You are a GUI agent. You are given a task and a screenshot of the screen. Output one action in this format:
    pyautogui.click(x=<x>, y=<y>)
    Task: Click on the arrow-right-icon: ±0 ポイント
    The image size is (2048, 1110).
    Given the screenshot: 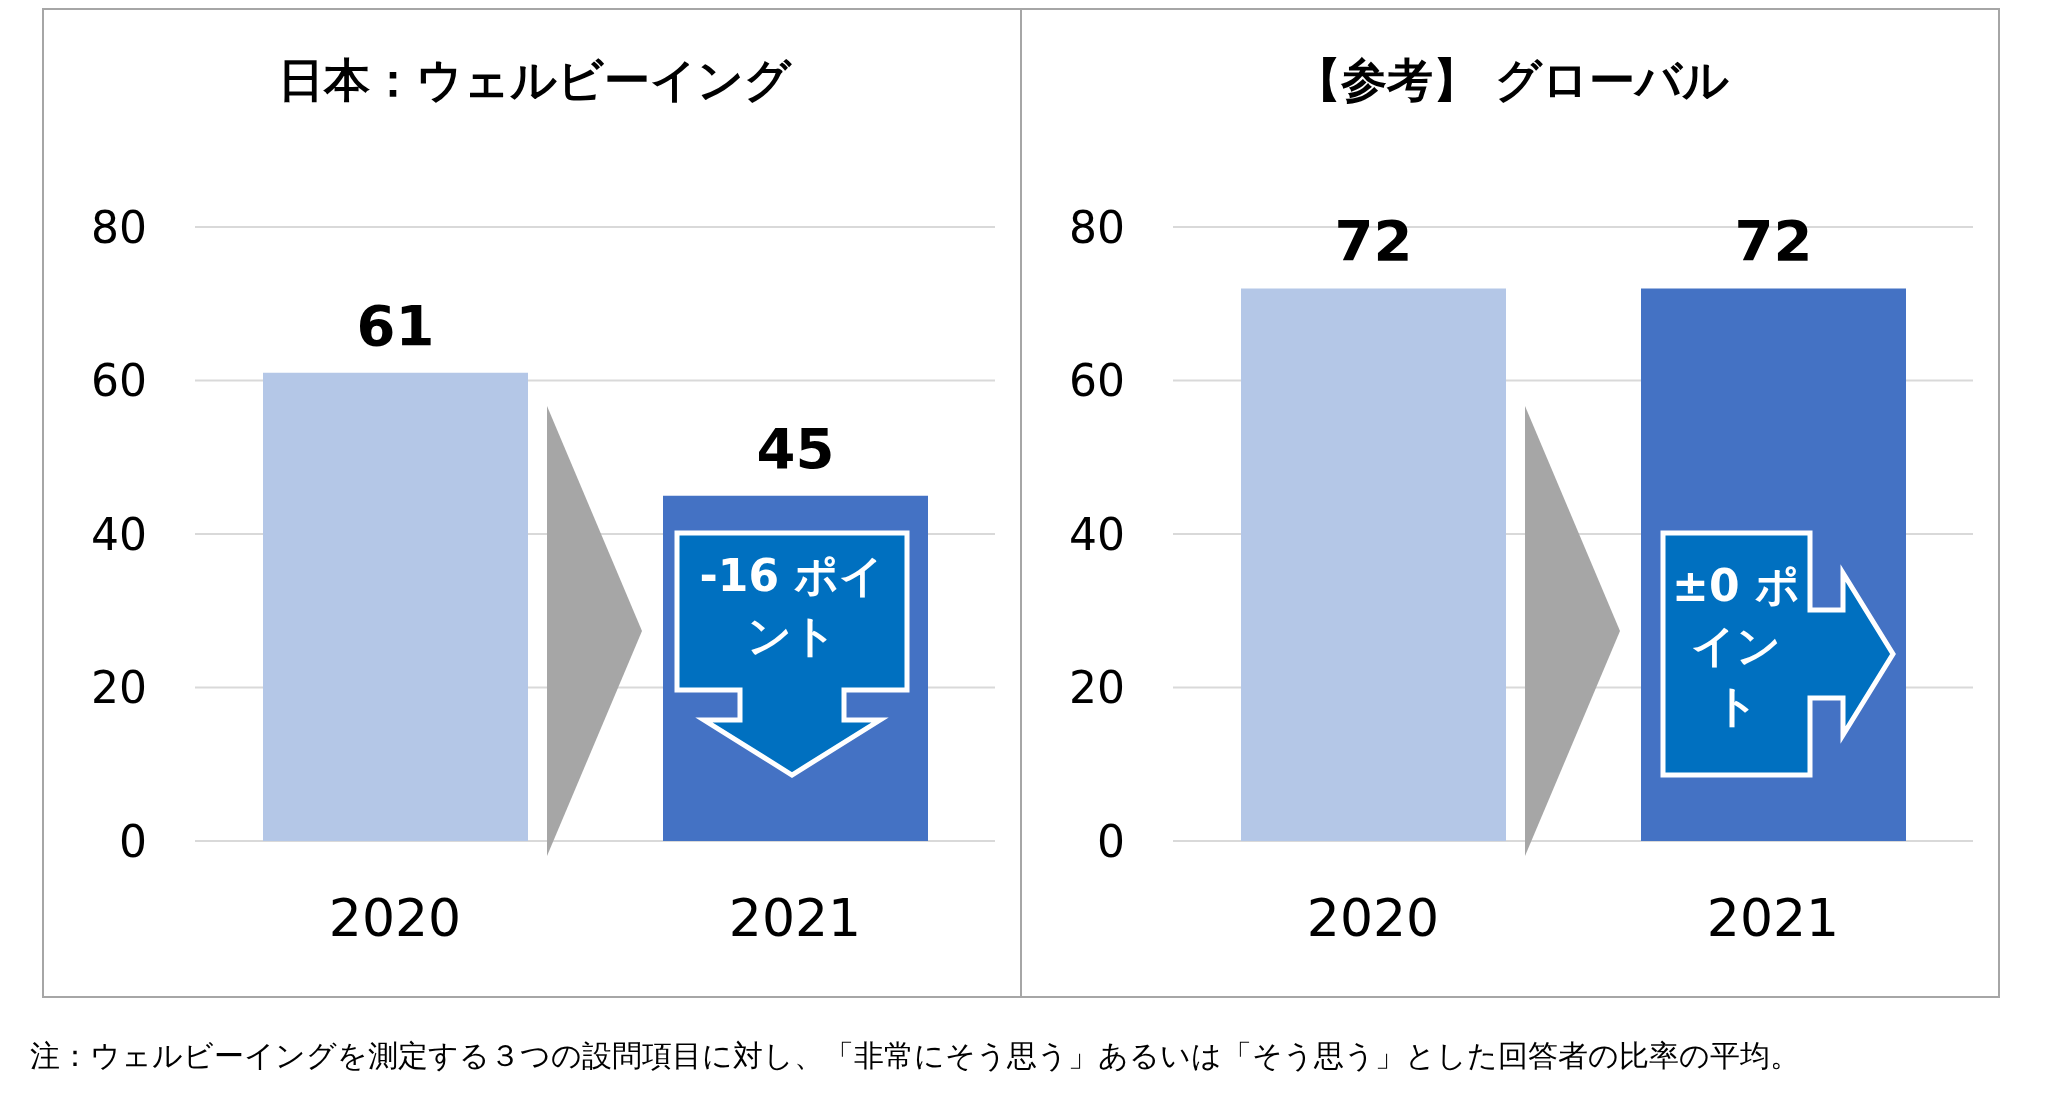 What is the action you would take?
    pyautogui.click(x=1778, y=654)
    